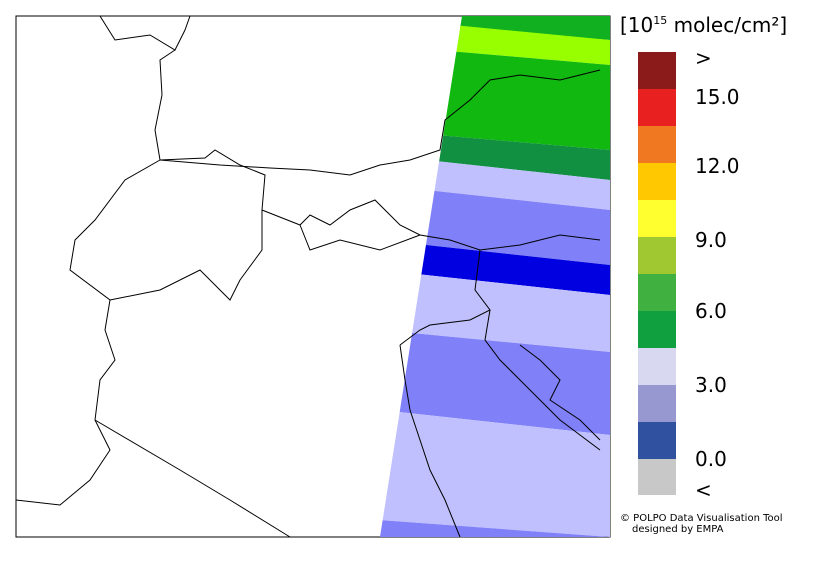 This screenshot has width=813, height=566. I want to click on colorbar-labels: >15.0 12.0 9.0 6.0 3.0 0.0 <, so click(717, 274).